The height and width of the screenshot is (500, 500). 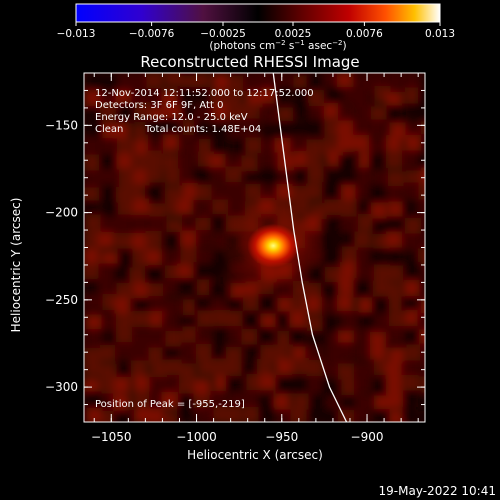 I want to click on x-axis-label: Heliocentric X (arcsec), so click(x=255, y=455).